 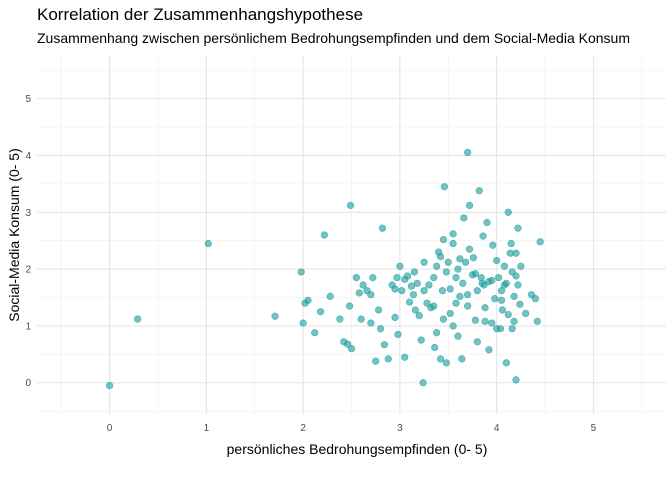 What do you see at coordinates (594, 428) in the screenshot?
I see `x-tick-label: 5` at bounding box center [594, 428].